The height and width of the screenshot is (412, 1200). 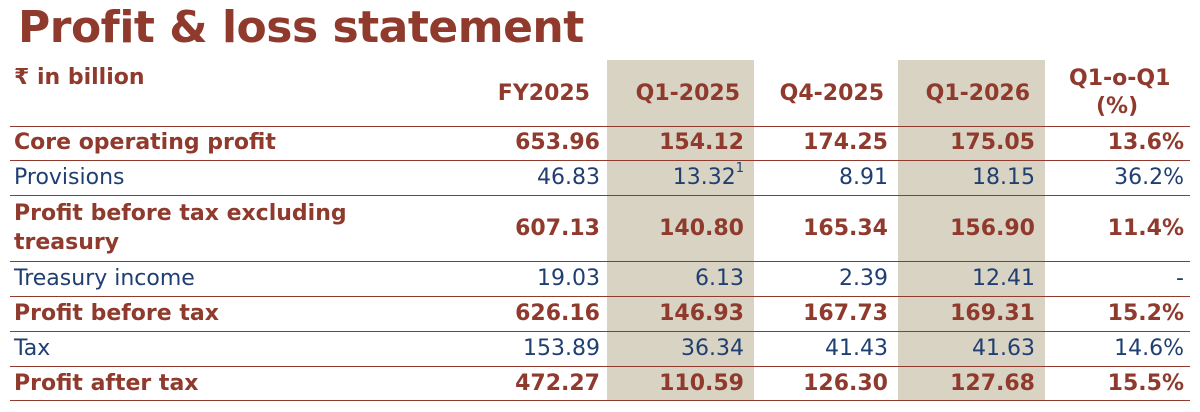 I want to click on cell-q1-2025: 110.59, so click(x=701, y=383).